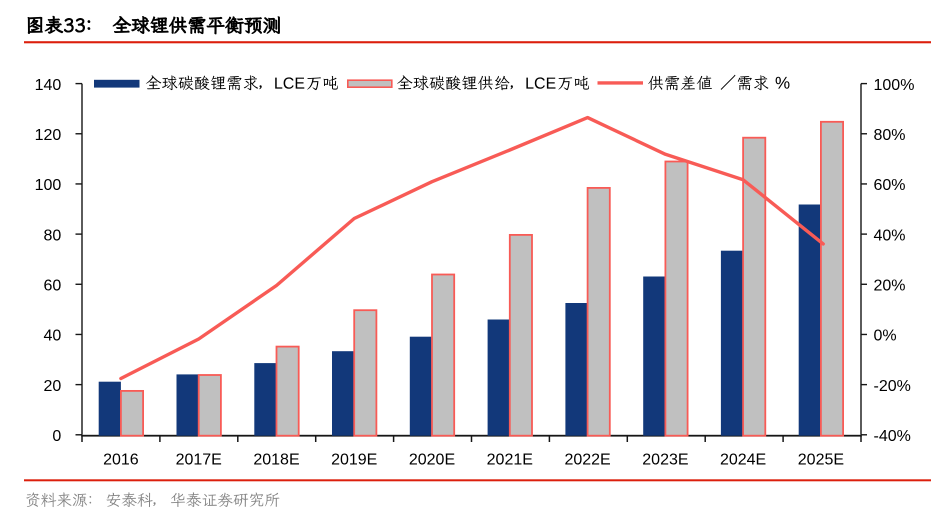  What do you see at coordinates (53, 336) in the screenshot?
I see `svg-text: 40` at bounding box center [53, 336].